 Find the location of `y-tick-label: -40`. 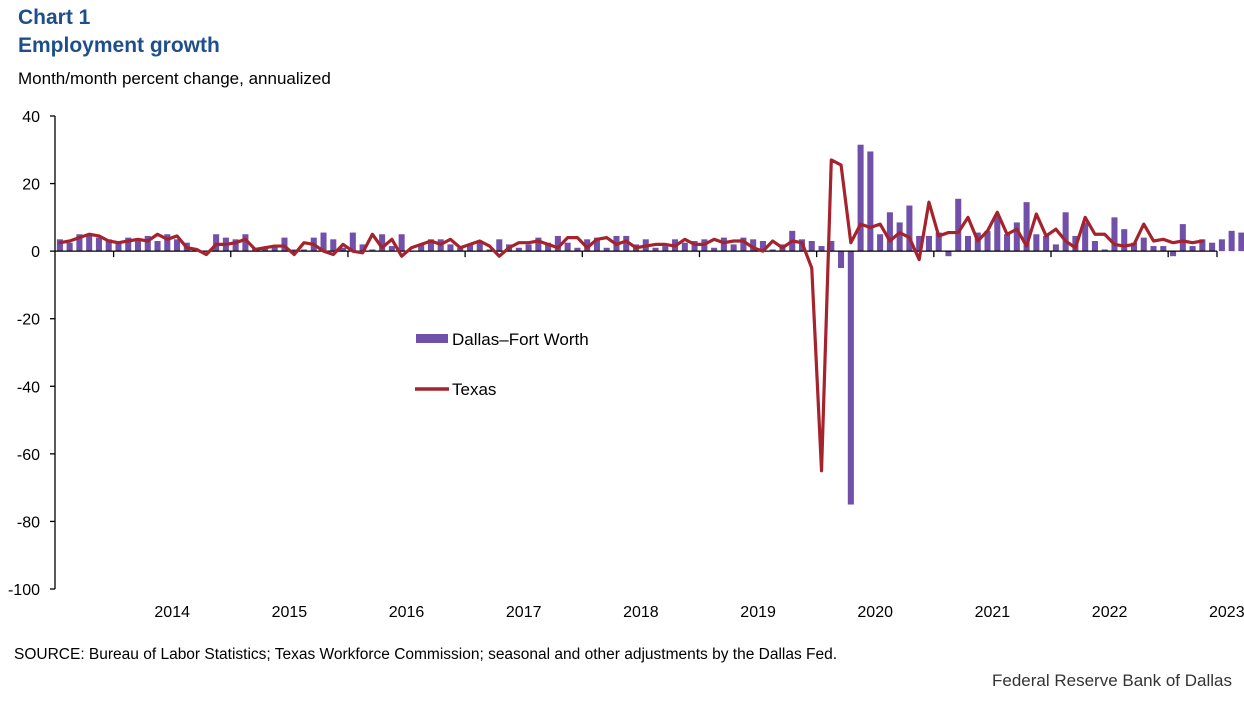

y-tick-label: -40 is located at coordinates (28, 387).